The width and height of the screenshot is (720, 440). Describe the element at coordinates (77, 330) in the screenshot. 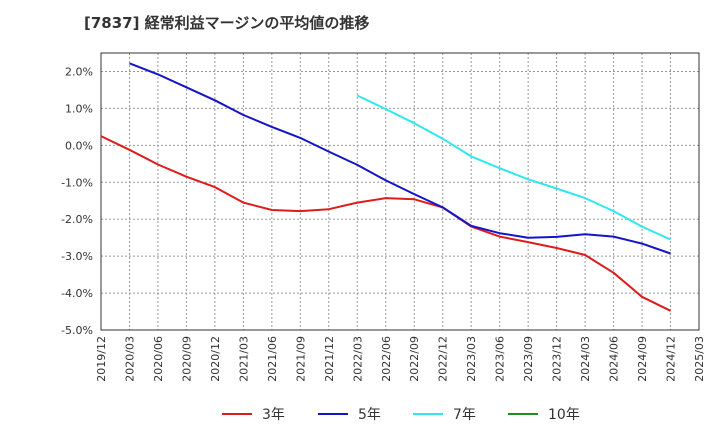

I see `y-tick-label: -5.0%` at that location.